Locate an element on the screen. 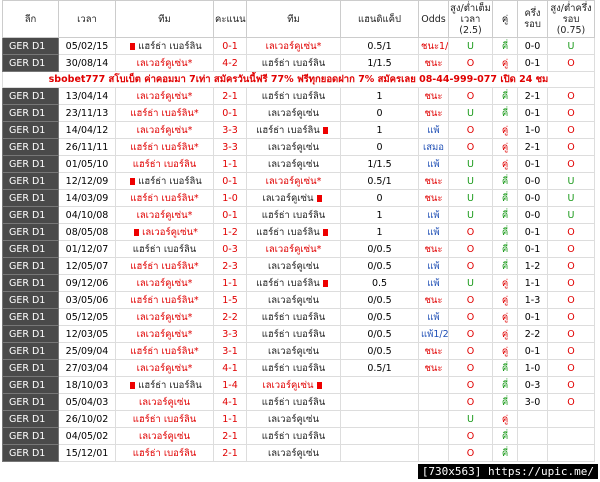  ou-cell: O is located at coordinates (470, 96).